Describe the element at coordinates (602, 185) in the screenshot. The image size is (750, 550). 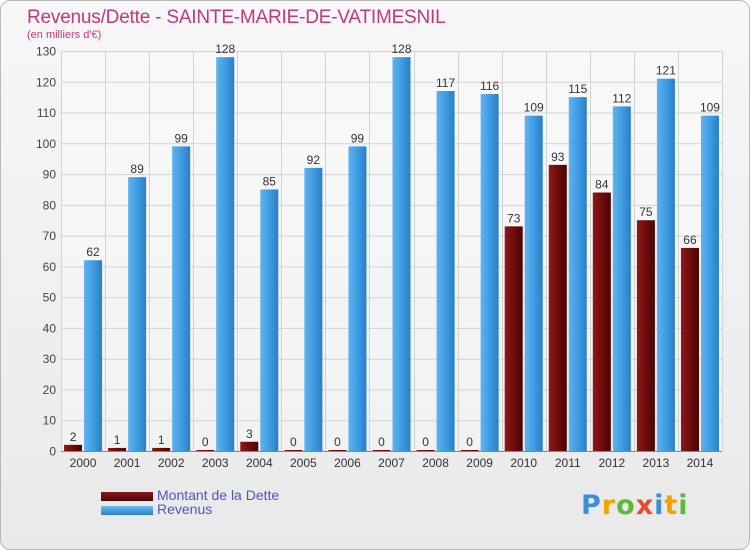
I see `data-label: 84` at that location.